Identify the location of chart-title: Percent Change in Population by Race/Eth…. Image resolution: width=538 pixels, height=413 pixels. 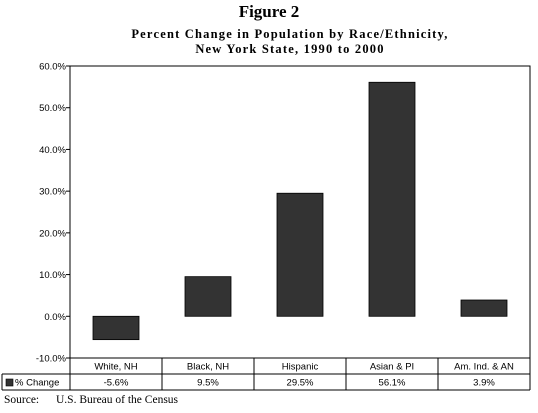
(290, 34).